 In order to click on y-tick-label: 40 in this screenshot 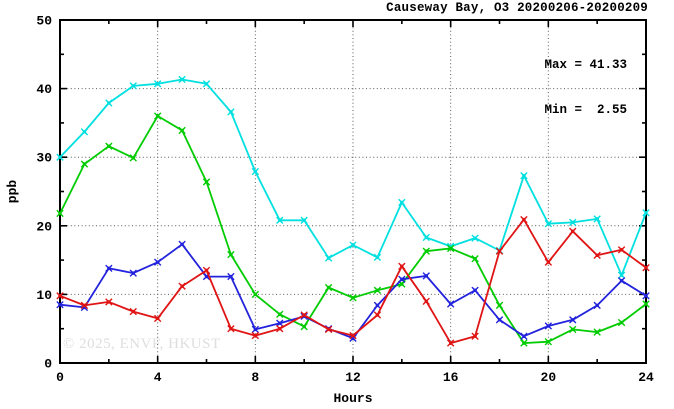, I will do `click(44, 89)`.